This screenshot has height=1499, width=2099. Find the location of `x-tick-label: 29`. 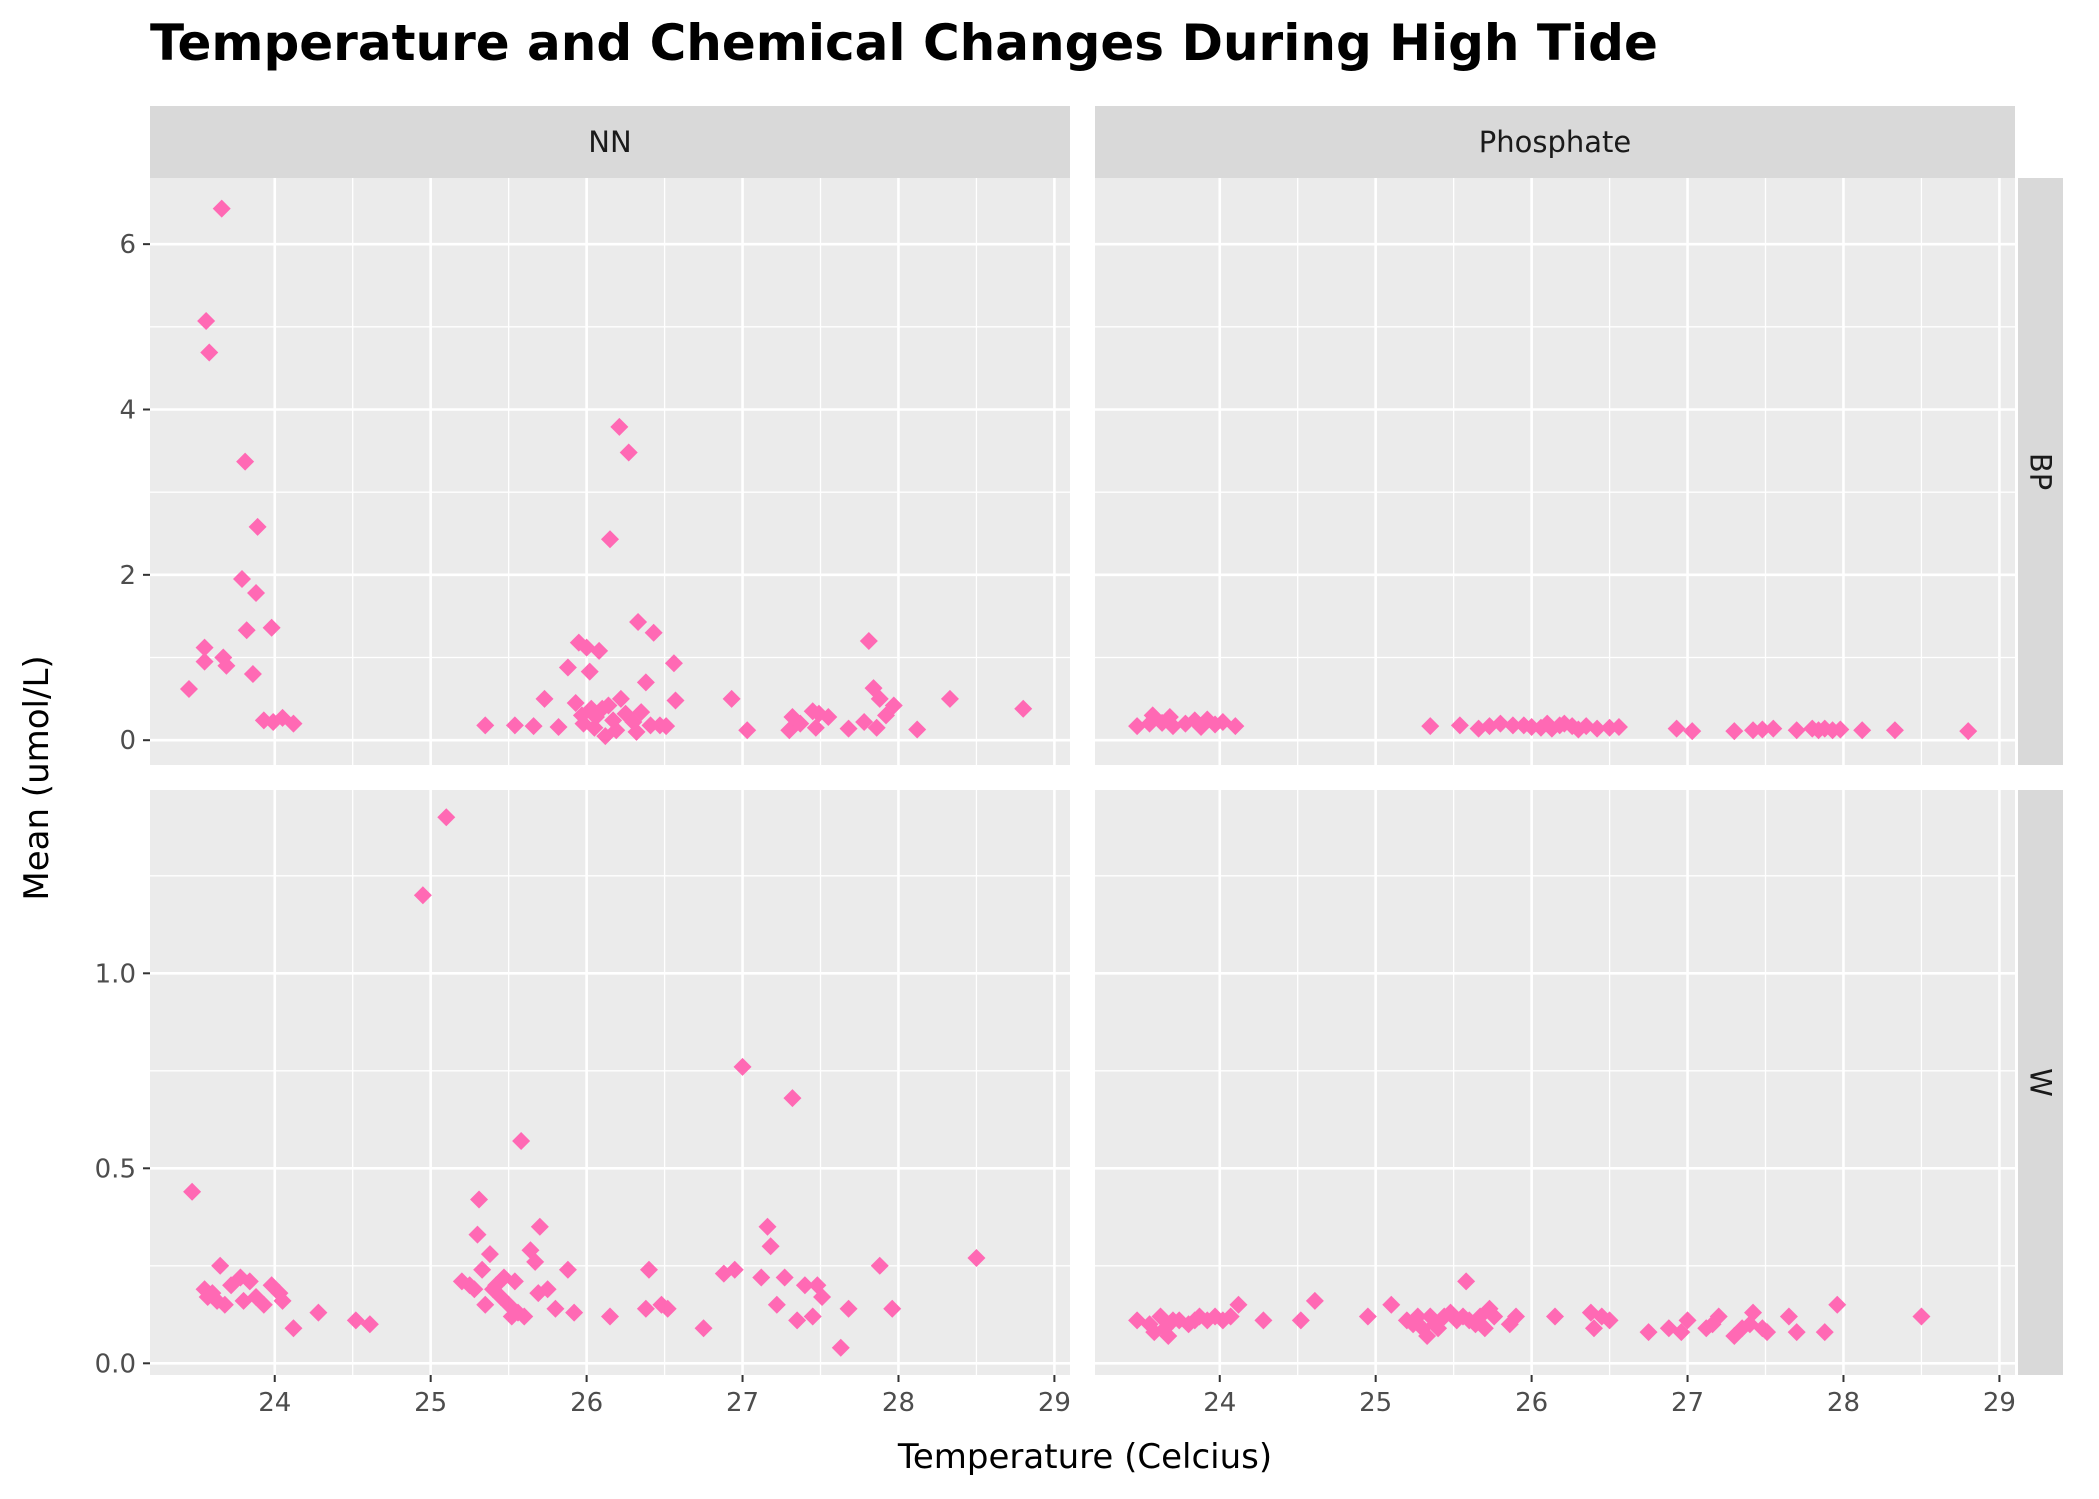

x-tick-label: 29 is located at coordinates (1999, 1403).